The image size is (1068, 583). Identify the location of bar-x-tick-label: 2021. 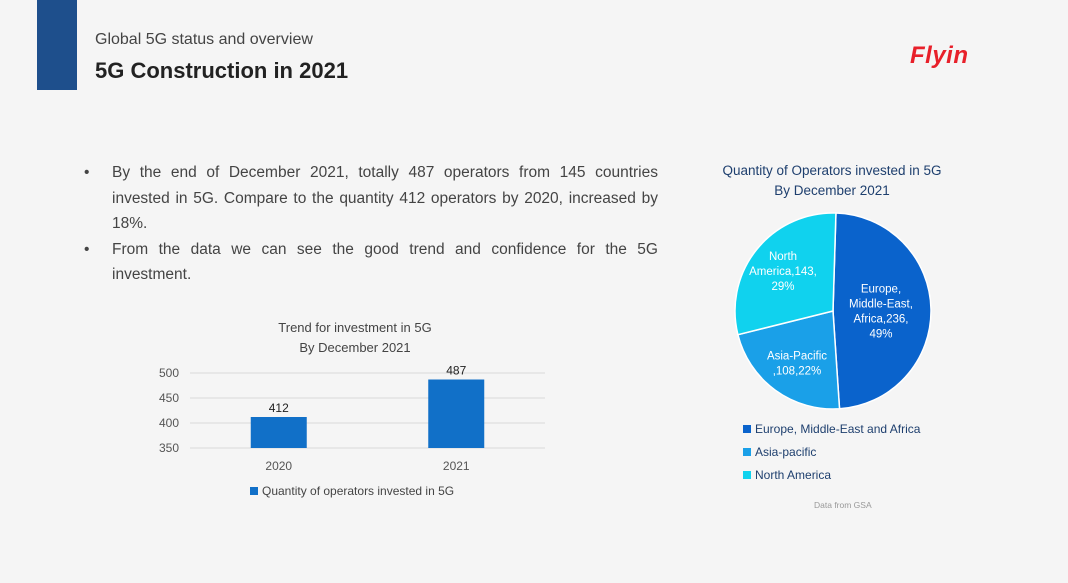
(456, 466).